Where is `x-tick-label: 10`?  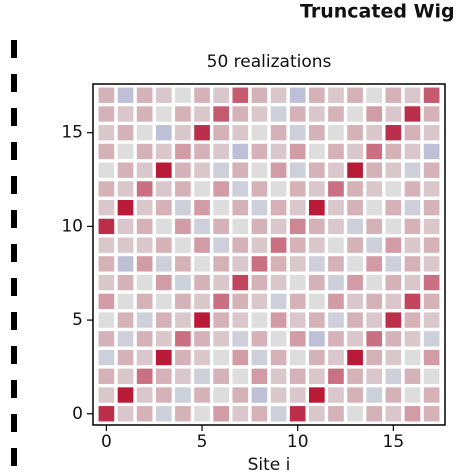 x-tick-label: 10 is located at coordinates (298, 442).